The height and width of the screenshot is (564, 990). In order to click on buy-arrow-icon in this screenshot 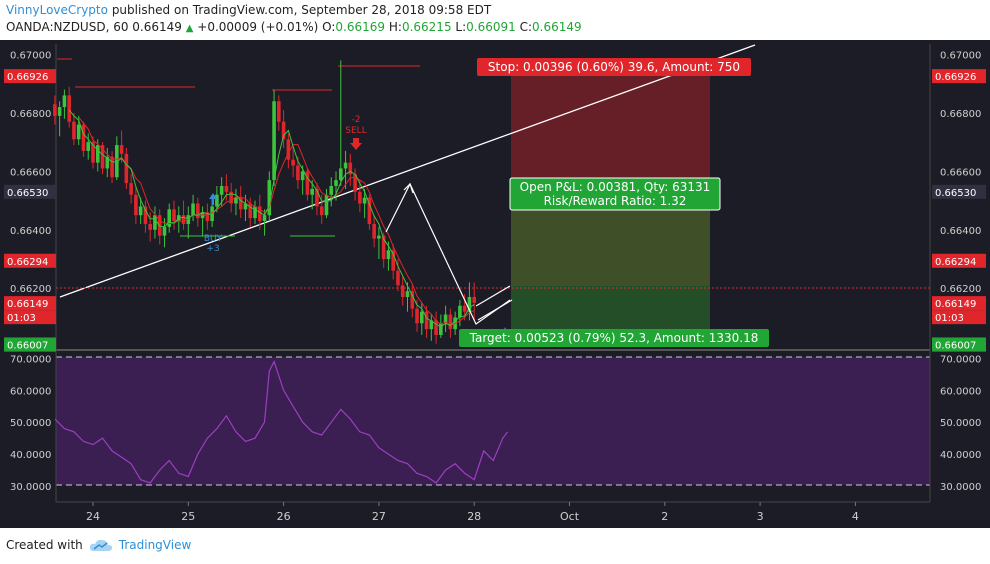, I will do `click(213, 199)`.